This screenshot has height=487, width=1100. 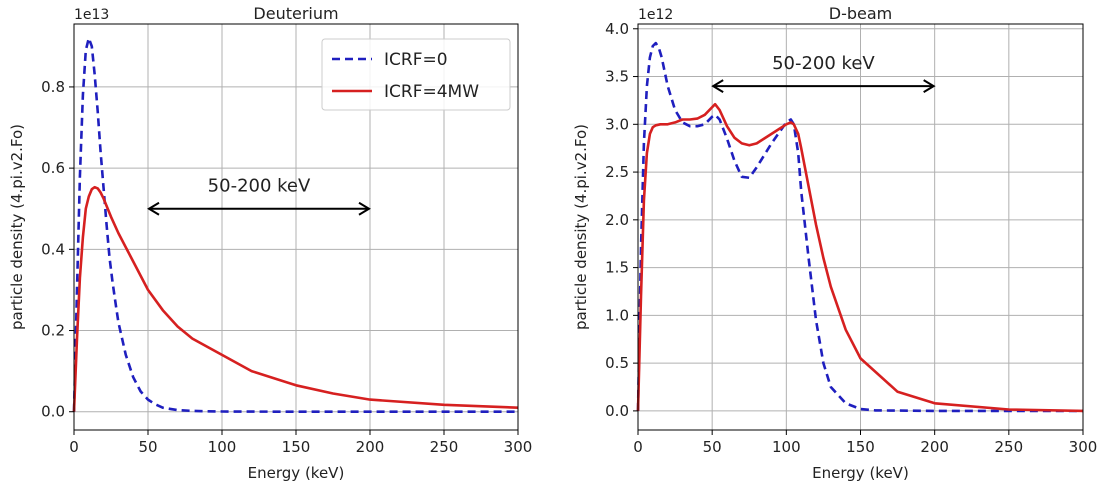 I want to click on y-offset-label: 1e13, so click(x=91, y=15).